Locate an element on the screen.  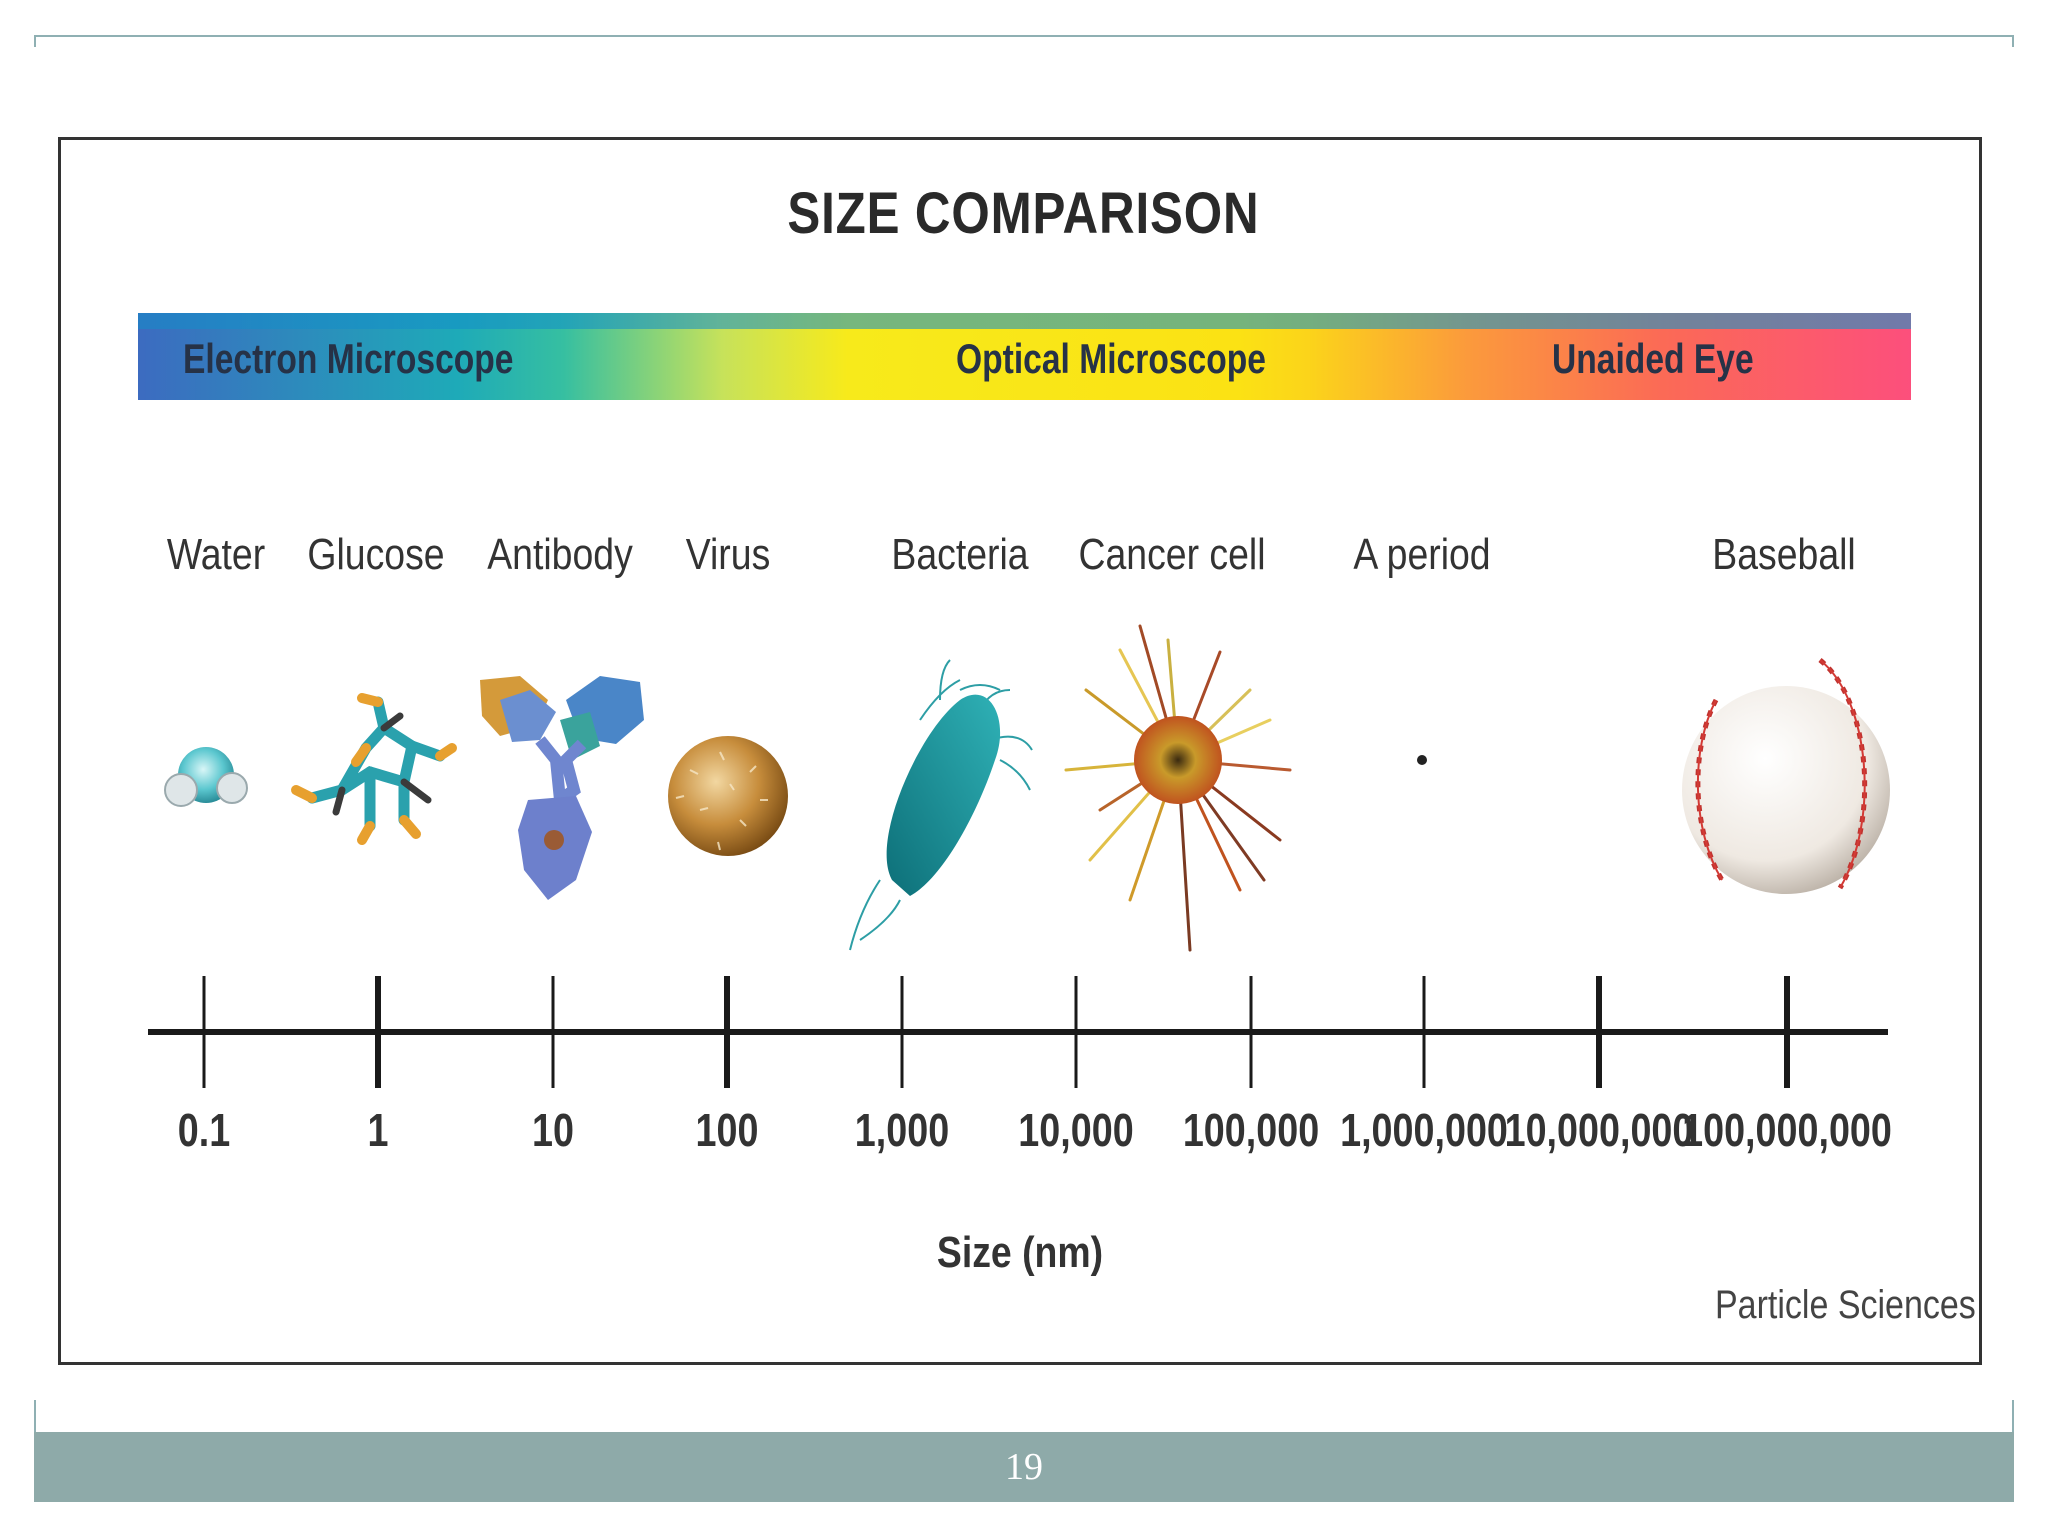
microscopy-spectrum-bar is located at coordinates (1024, 356).